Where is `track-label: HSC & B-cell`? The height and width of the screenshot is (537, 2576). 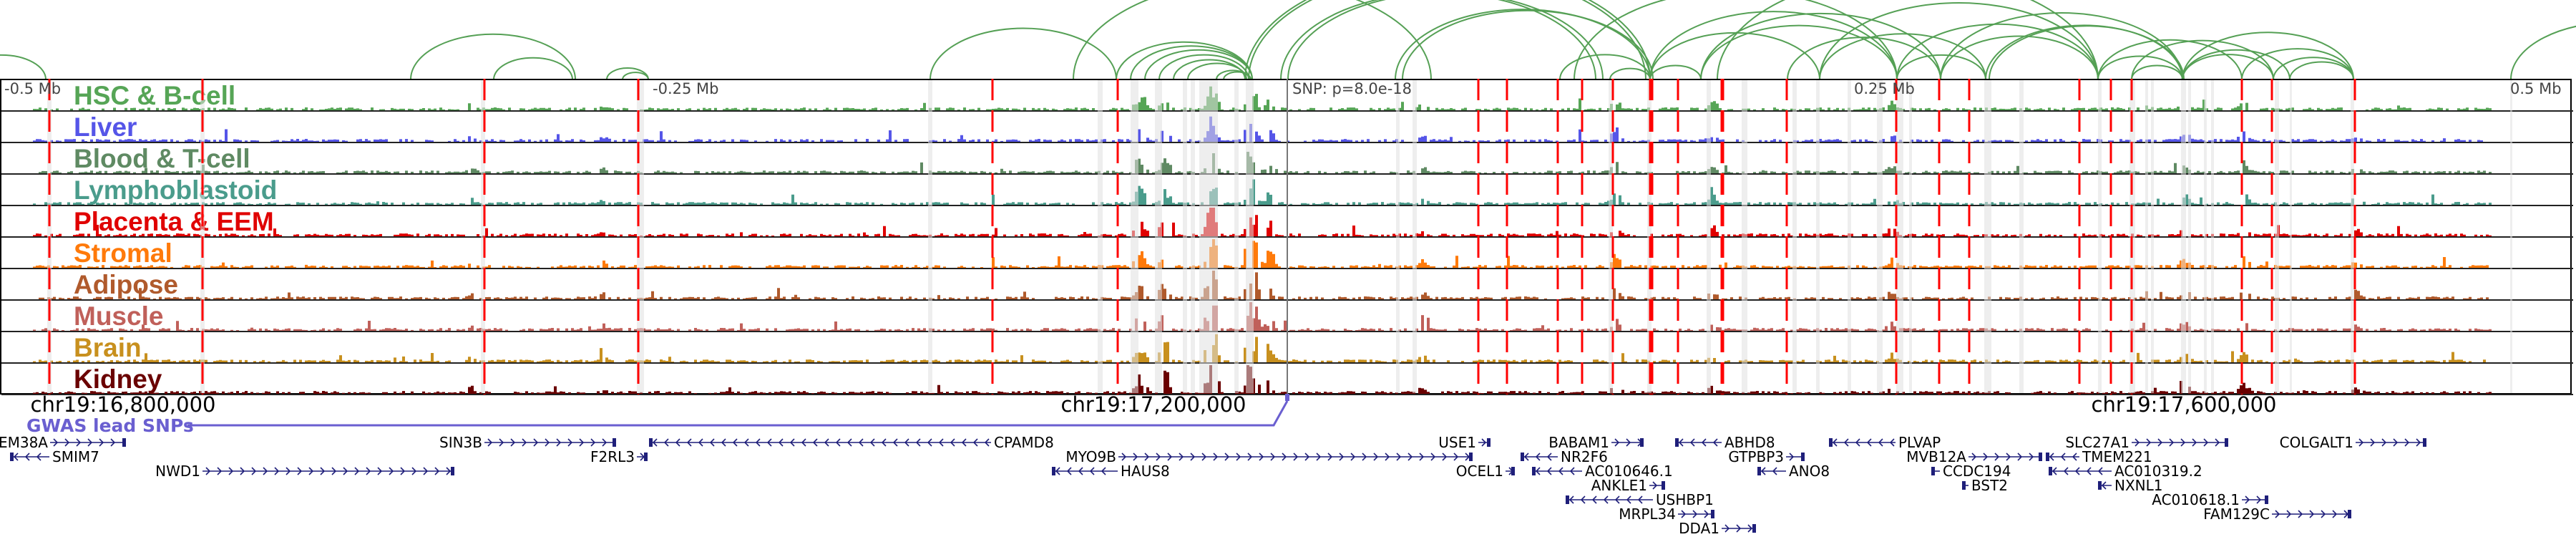 track-label: HSC & B-cell is located at coordinates (155, 95).